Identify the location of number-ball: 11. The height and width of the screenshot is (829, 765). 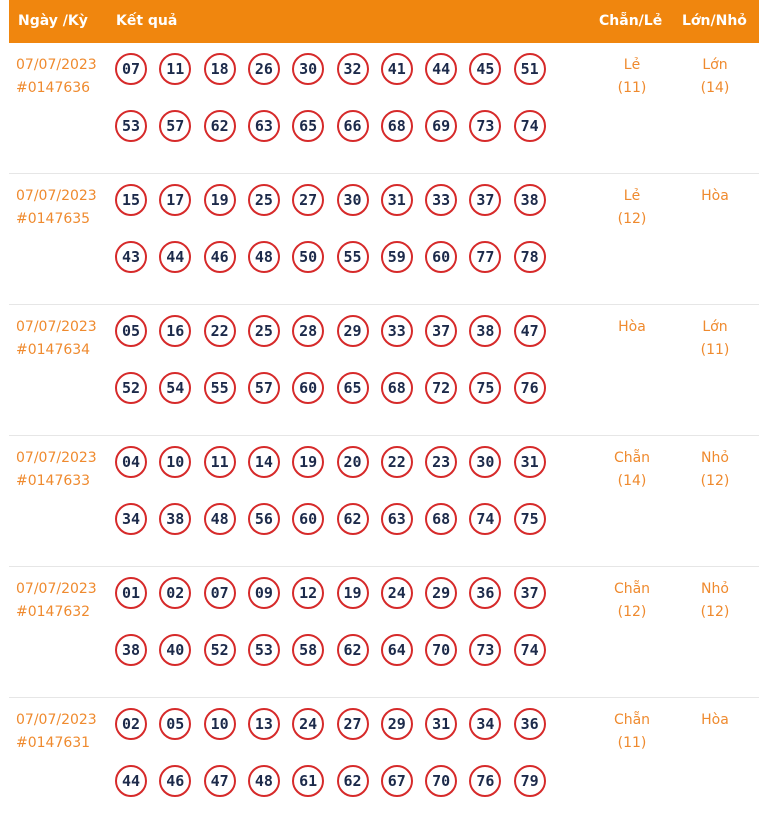
(219, 462).